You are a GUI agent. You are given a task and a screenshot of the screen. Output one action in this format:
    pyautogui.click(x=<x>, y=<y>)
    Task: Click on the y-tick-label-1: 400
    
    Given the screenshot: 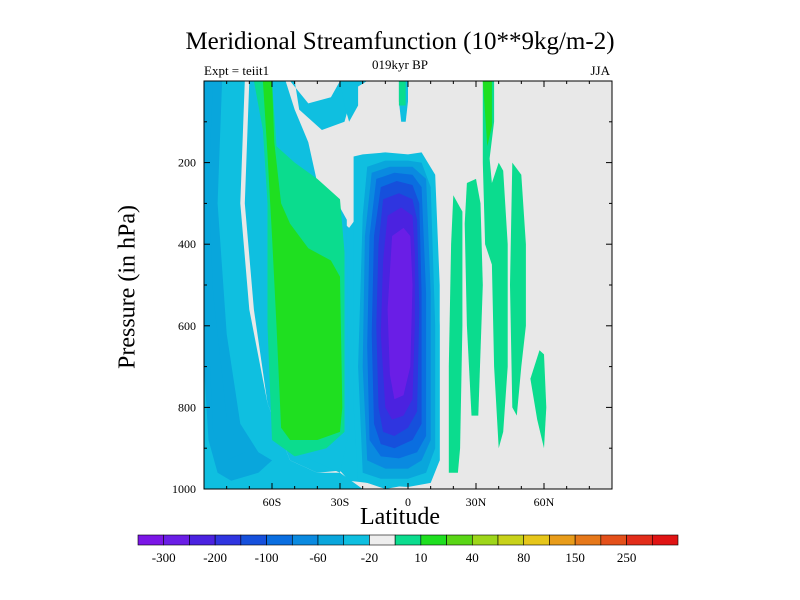 What is the action you would take?
    pyautogui.click(x=187, y=244)
    